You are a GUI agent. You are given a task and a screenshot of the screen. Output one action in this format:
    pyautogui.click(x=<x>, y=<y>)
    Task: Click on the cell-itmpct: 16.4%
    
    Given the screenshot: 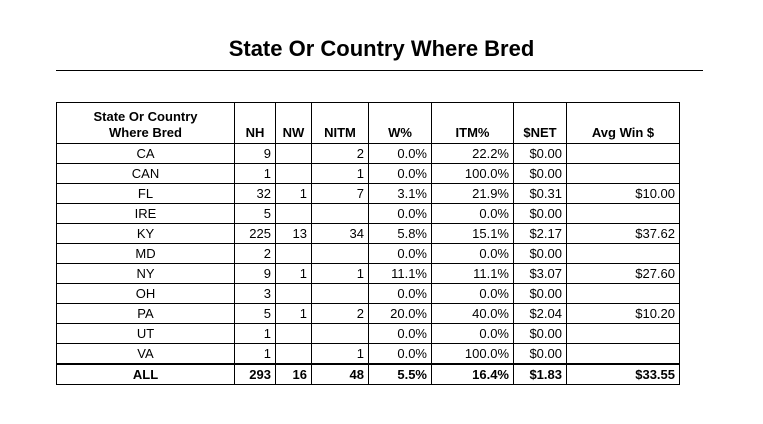 What is the action you would take?
    pyautogui.click(x=472, y=374)
    